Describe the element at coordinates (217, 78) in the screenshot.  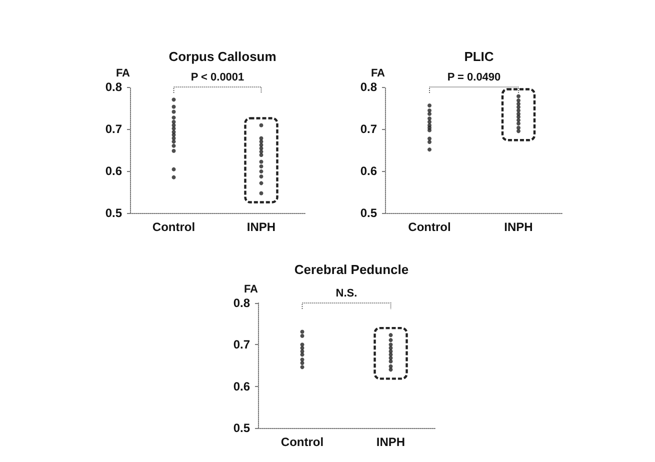
I see `text: P < 0.0001` at that location.